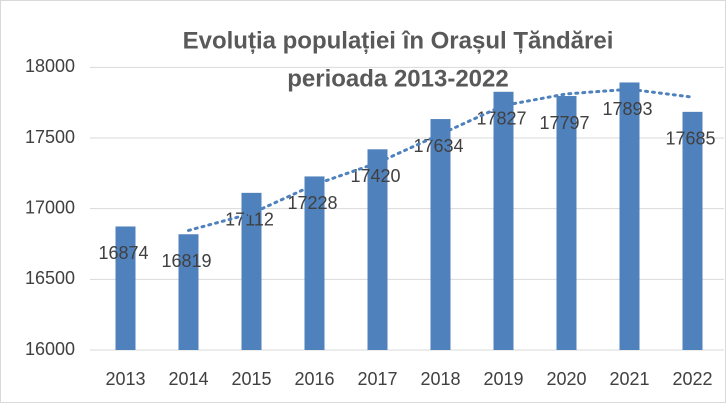 Image resolution: width=726 pixels, height=403 pixels. What do you see at coordinates (627, 109) in the screenshot?
I see `data-label: 17893` at bounding box center [627, 109].